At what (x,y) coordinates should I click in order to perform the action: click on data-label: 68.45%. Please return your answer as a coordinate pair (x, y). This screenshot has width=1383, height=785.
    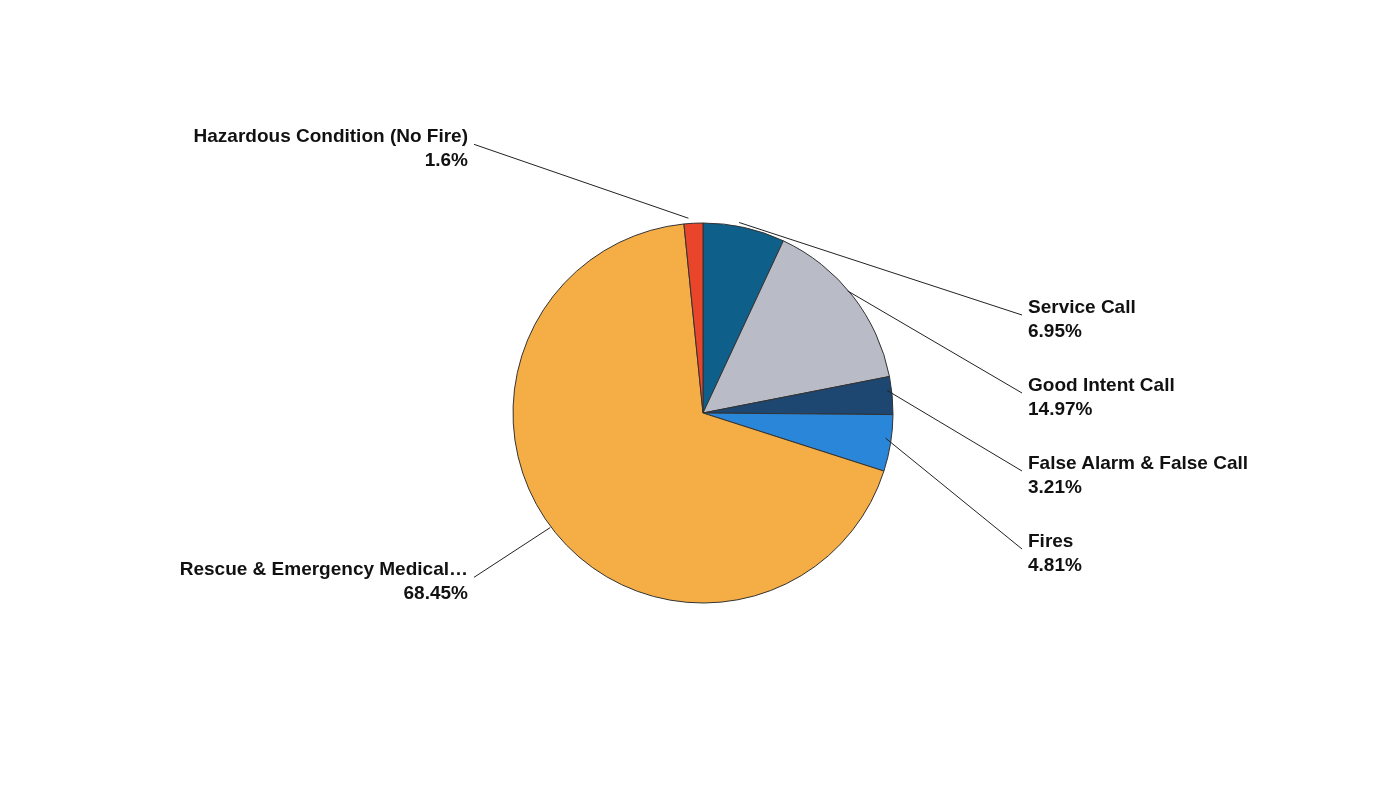
    Looking at the image, I should click on (436, 593).